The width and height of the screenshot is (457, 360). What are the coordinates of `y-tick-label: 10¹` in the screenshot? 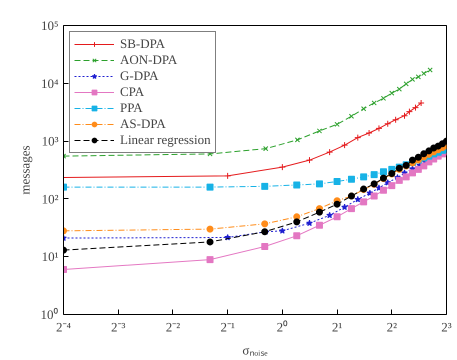 It's located at (50, 256).